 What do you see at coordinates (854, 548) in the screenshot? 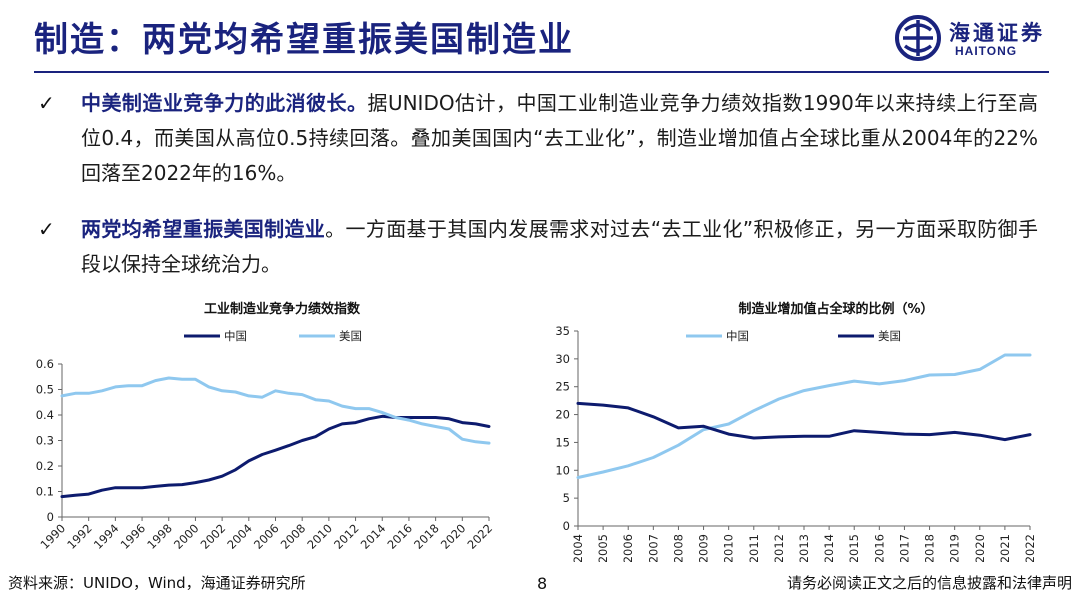
I see `x-tick-label: 2015` at bounding box center [854, 548].